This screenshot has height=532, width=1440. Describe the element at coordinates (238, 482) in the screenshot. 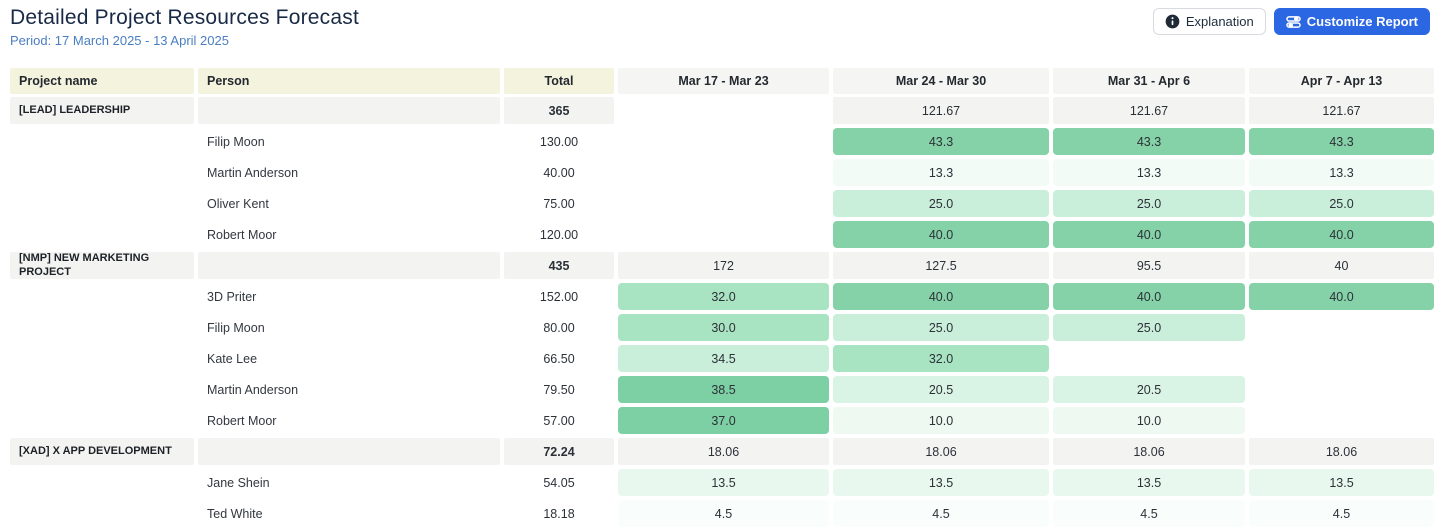

I see `person-cell: Jane Shein` at that location.